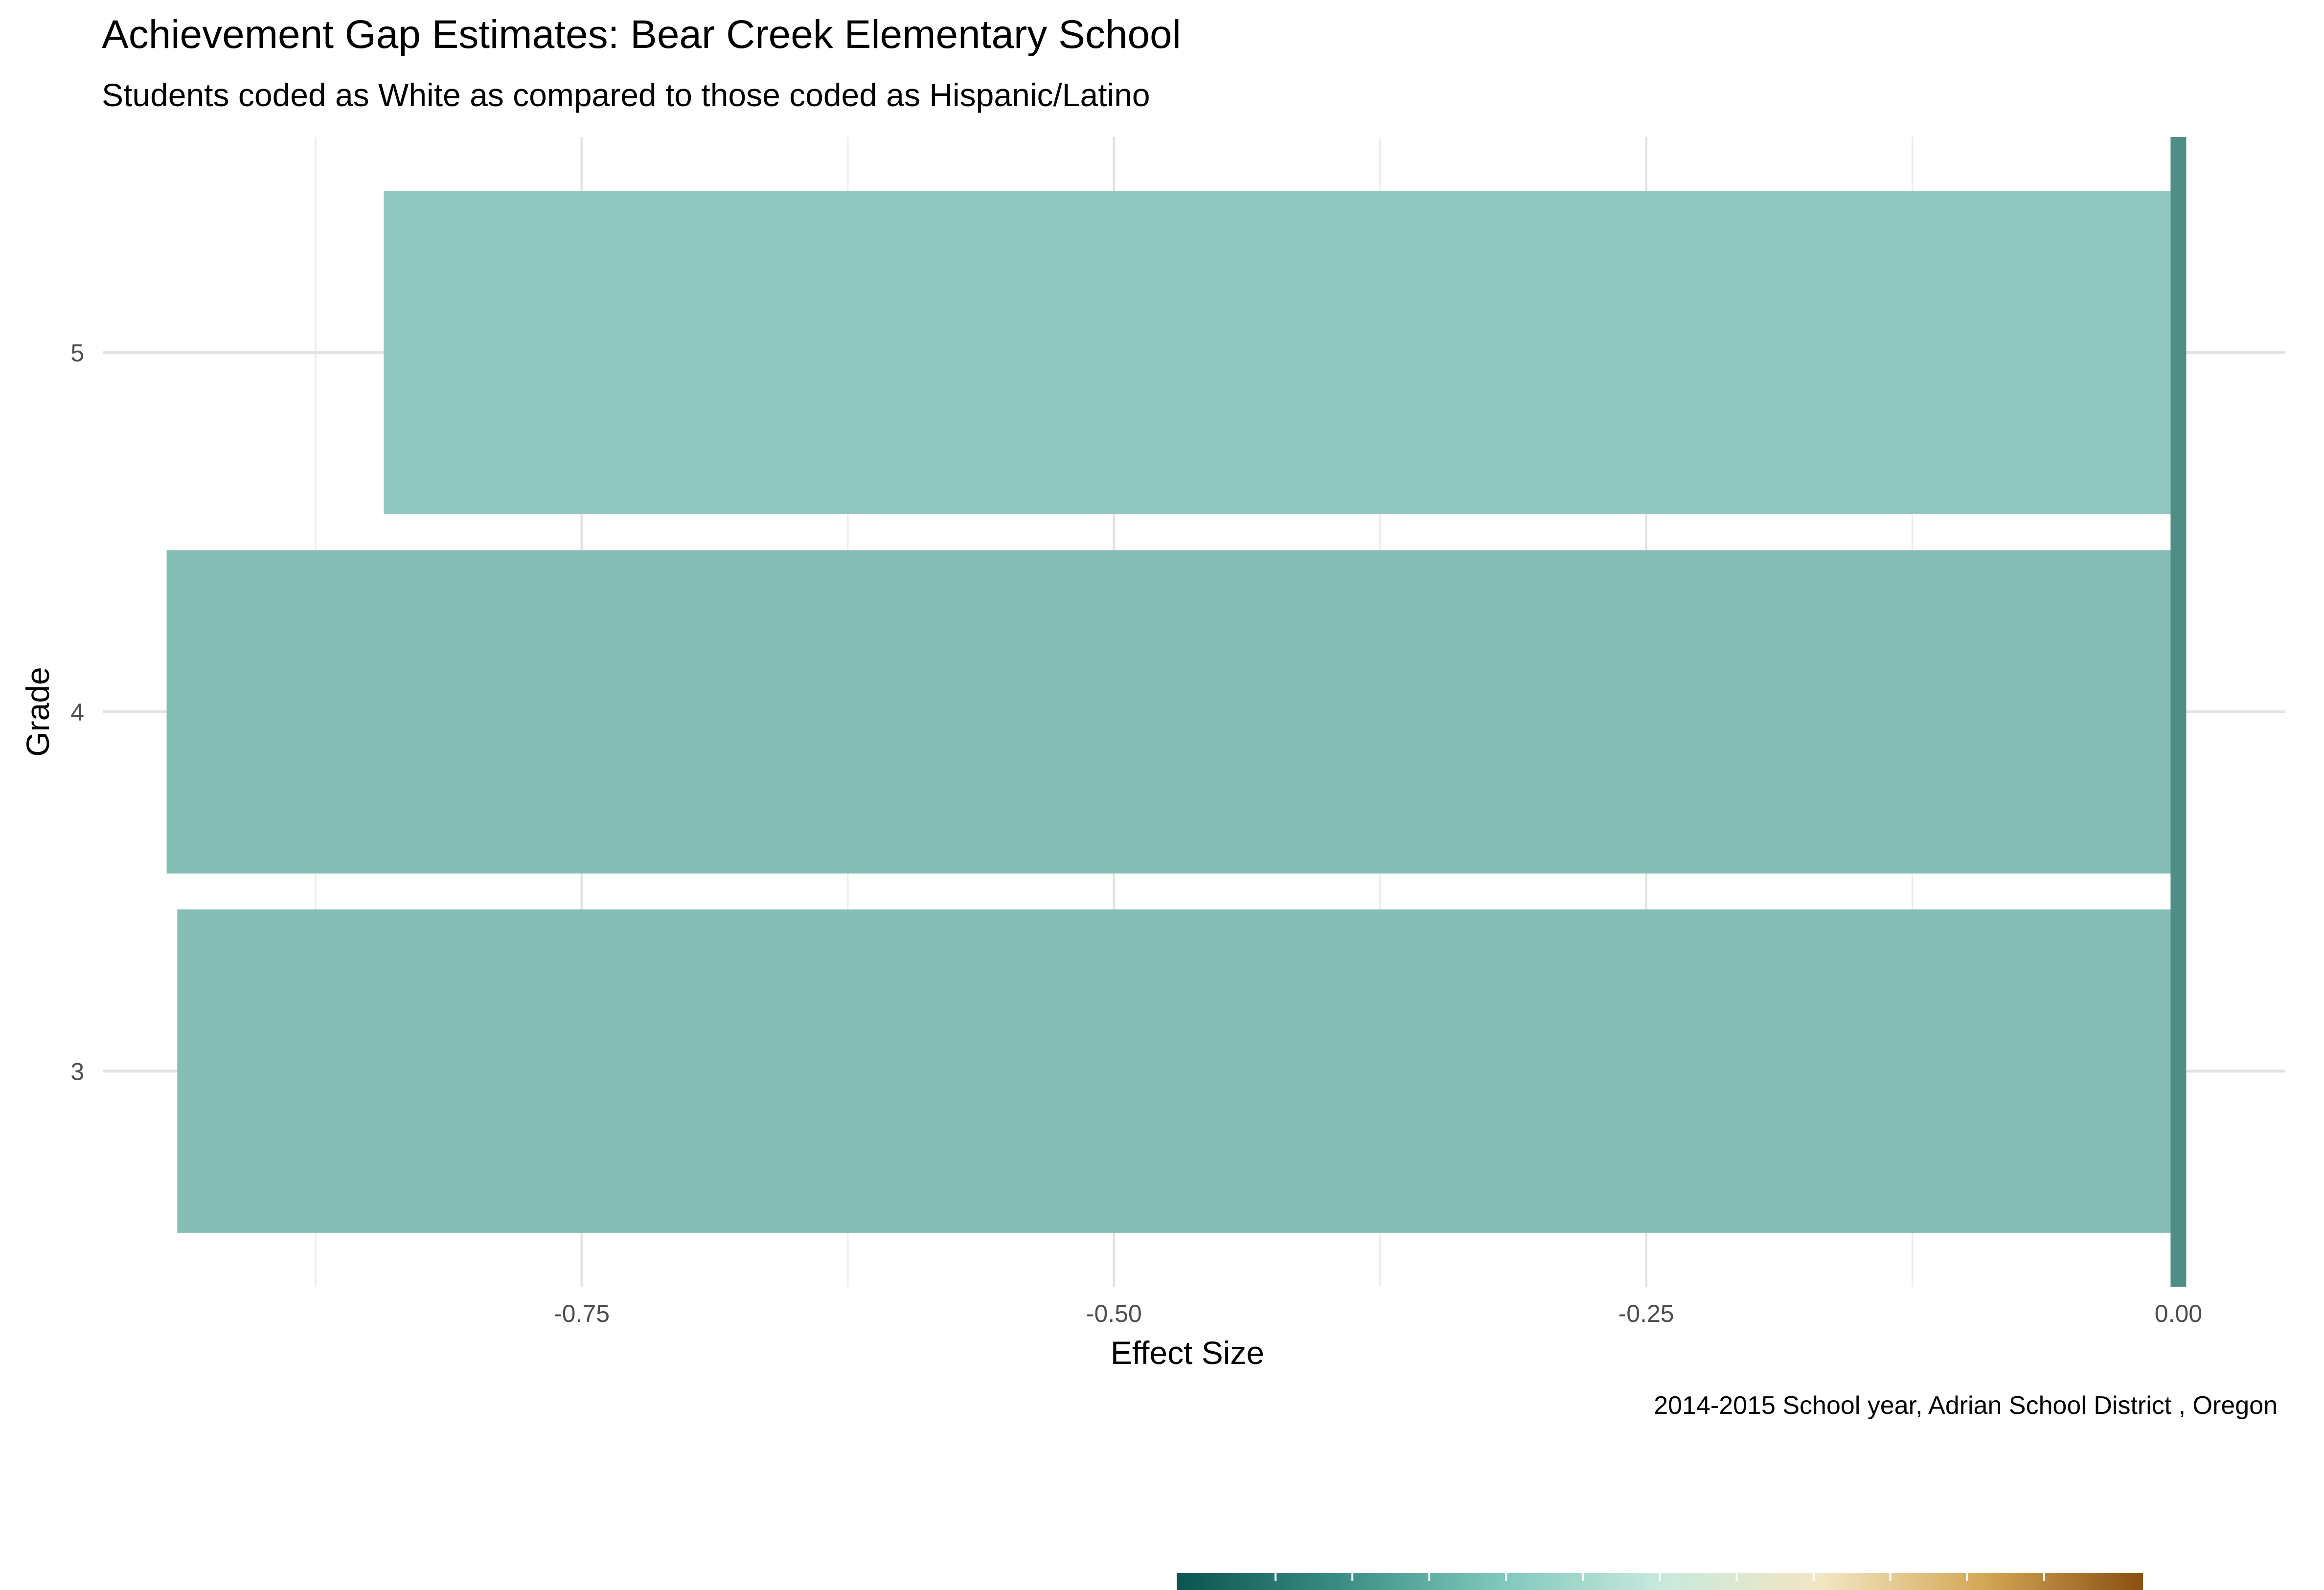  Describe the element at coordinates (1646, 1314) in the screenshot. I see `x-tick-label: -0.25` at that location.